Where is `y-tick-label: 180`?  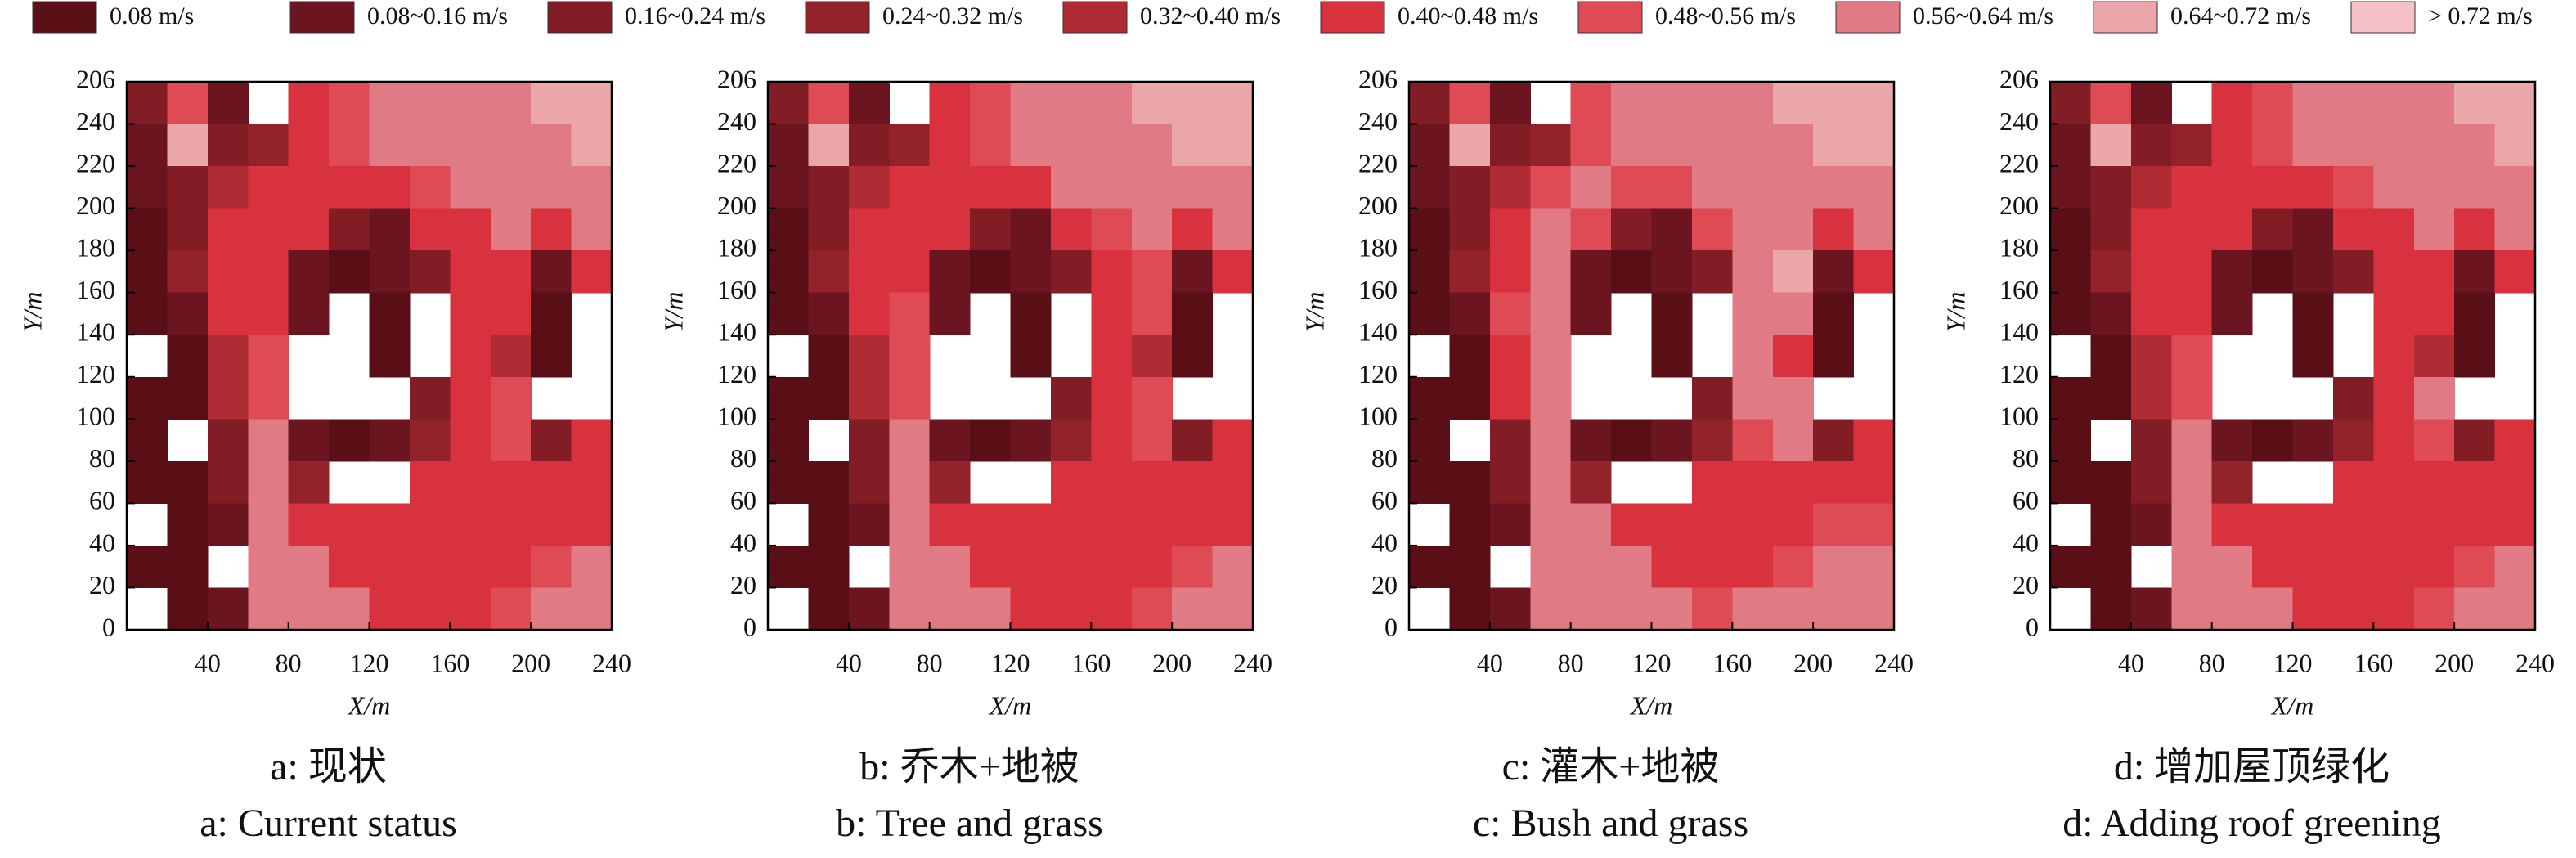
y-tick-label: 180 is located at coordinates (2019, 247).